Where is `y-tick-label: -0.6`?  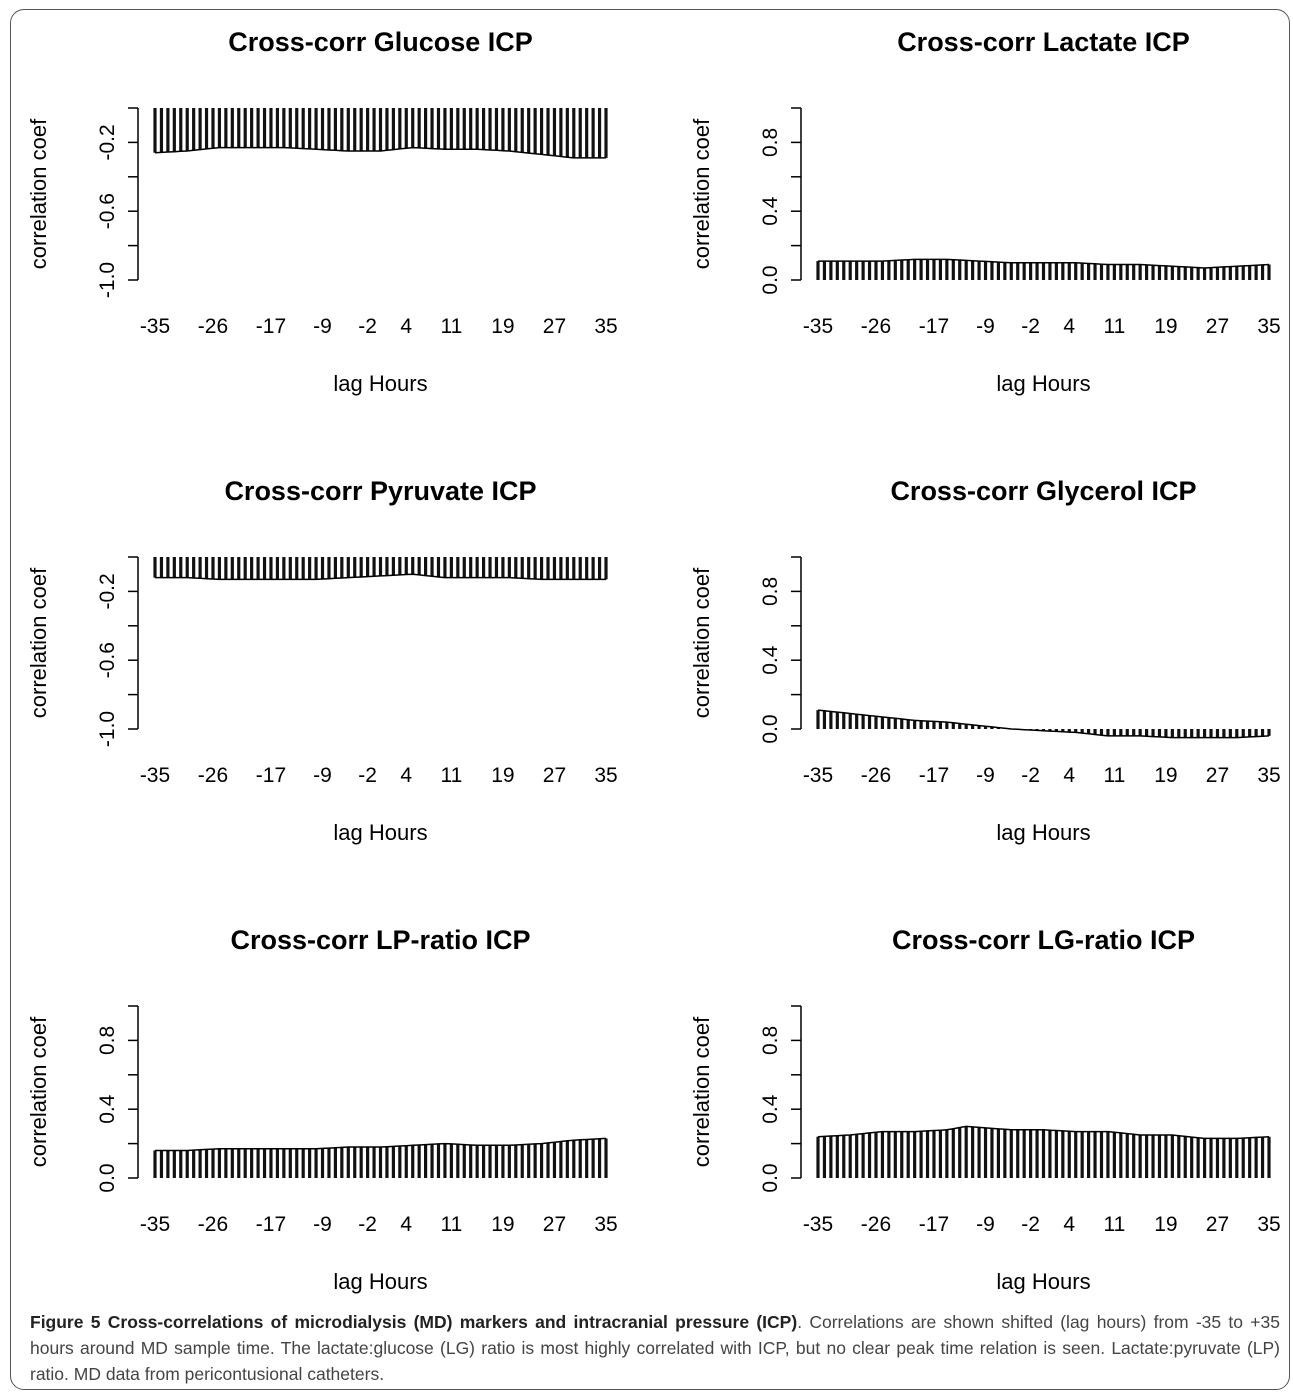
y-tick-label: -0.6 is located at coordinates (107, 660).